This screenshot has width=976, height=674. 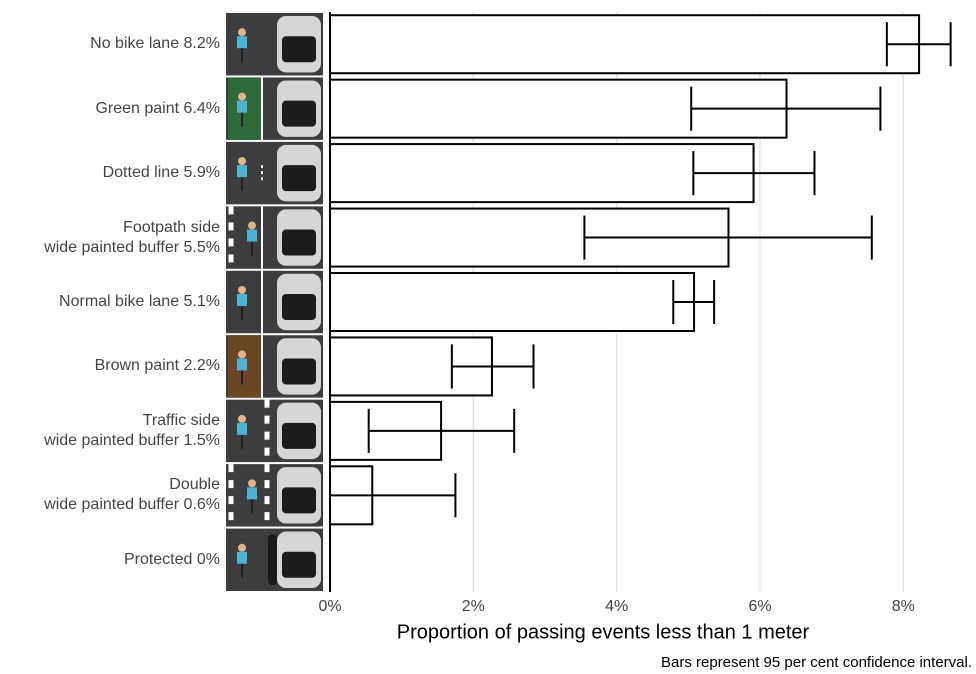 What do you see at coordinates (616, 606) in the screenshot?
I see `x-tick-label: 4%` at bounding box center [616, 606].